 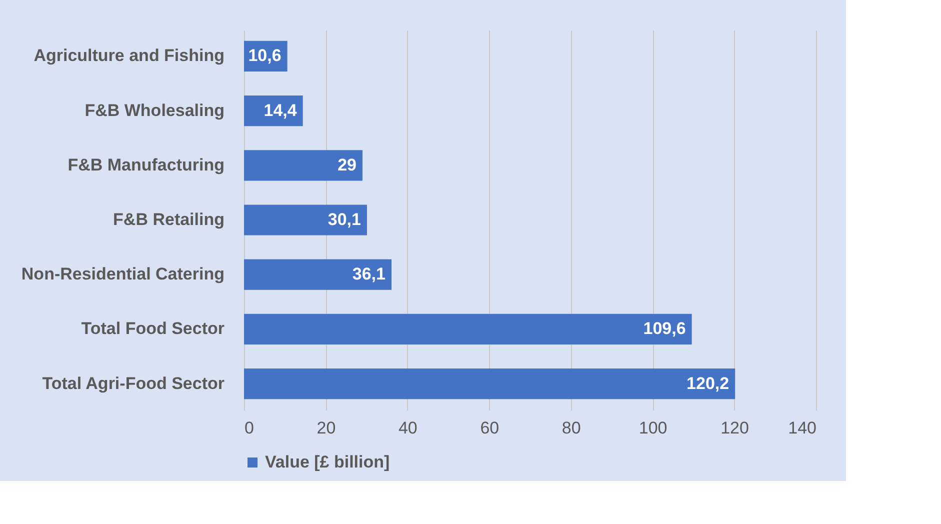 What do you see at coordinates (153, 328) in the screenshot?
I see `y-tick-label: Total Food Sector` at bounding box center [153, 328].